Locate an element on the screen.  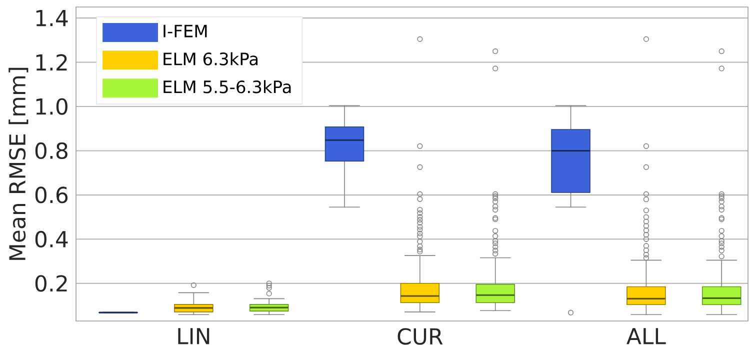
y-tick-label: 0.2 is located at coordinates (51, 283).